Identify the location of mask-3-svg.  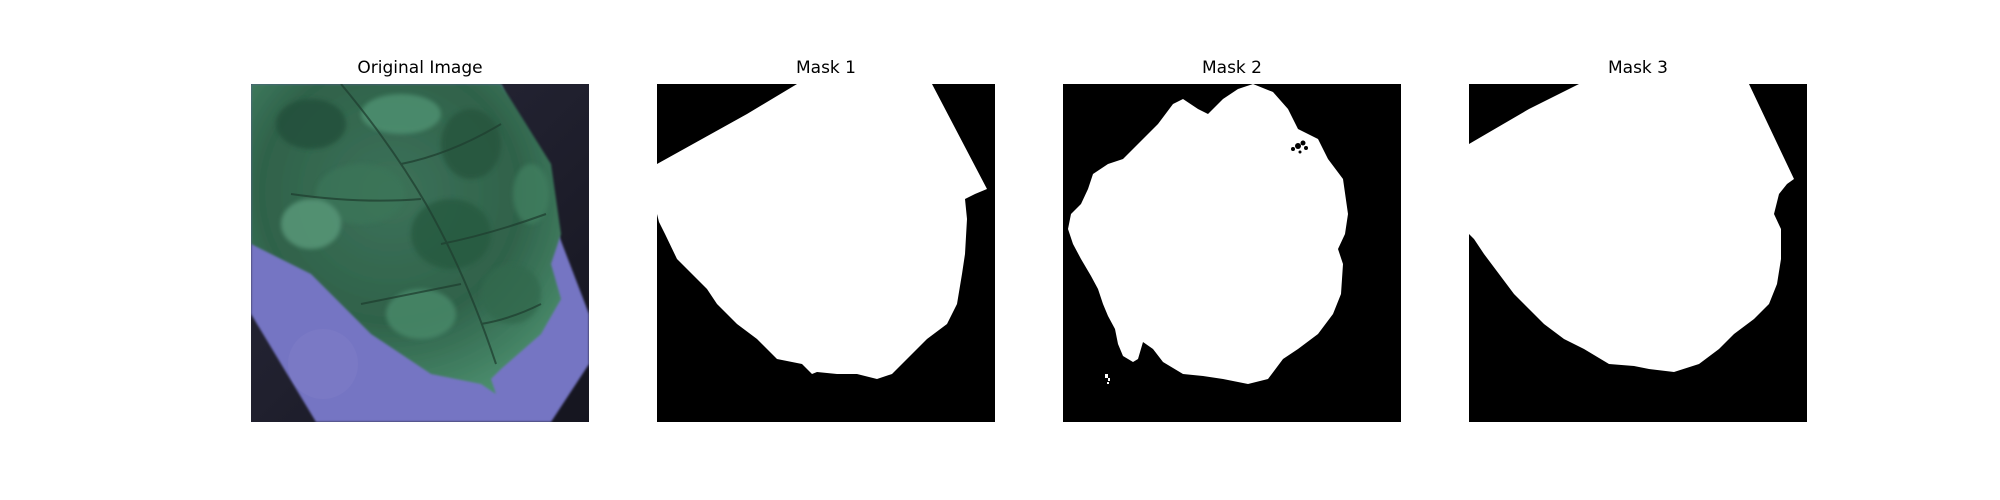
(1638, 253).